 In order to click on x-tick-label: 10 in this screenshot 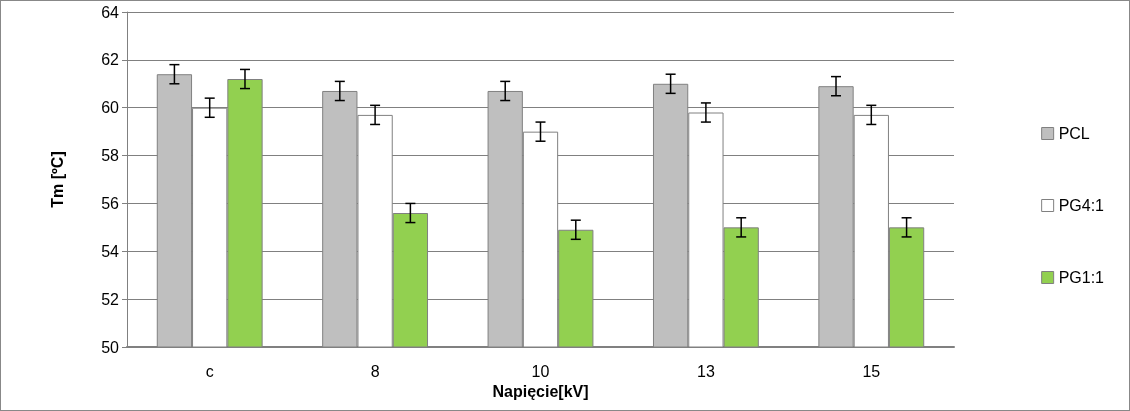, I will do `click(540, 371)`.